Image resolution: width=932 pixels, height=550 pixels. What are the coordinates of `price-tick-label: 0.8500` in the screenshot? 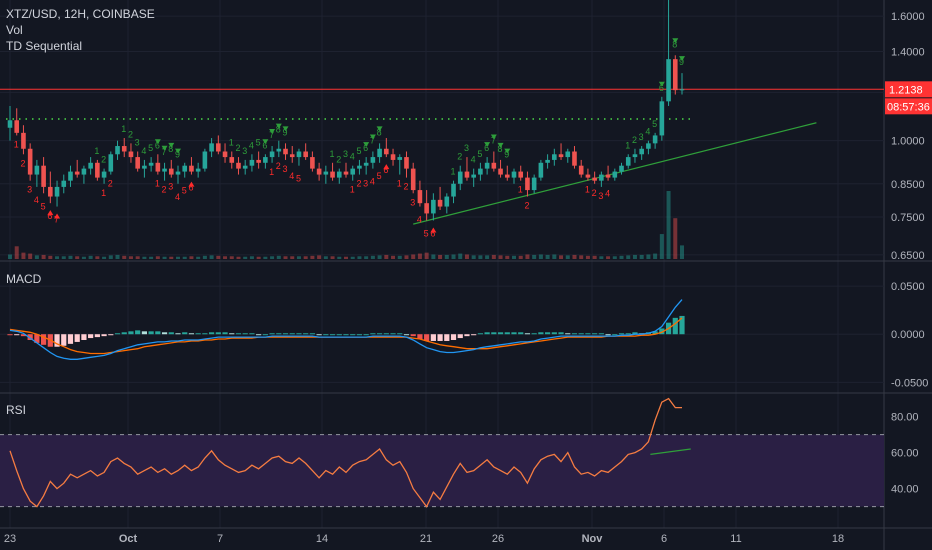 It's located at (908, 185).